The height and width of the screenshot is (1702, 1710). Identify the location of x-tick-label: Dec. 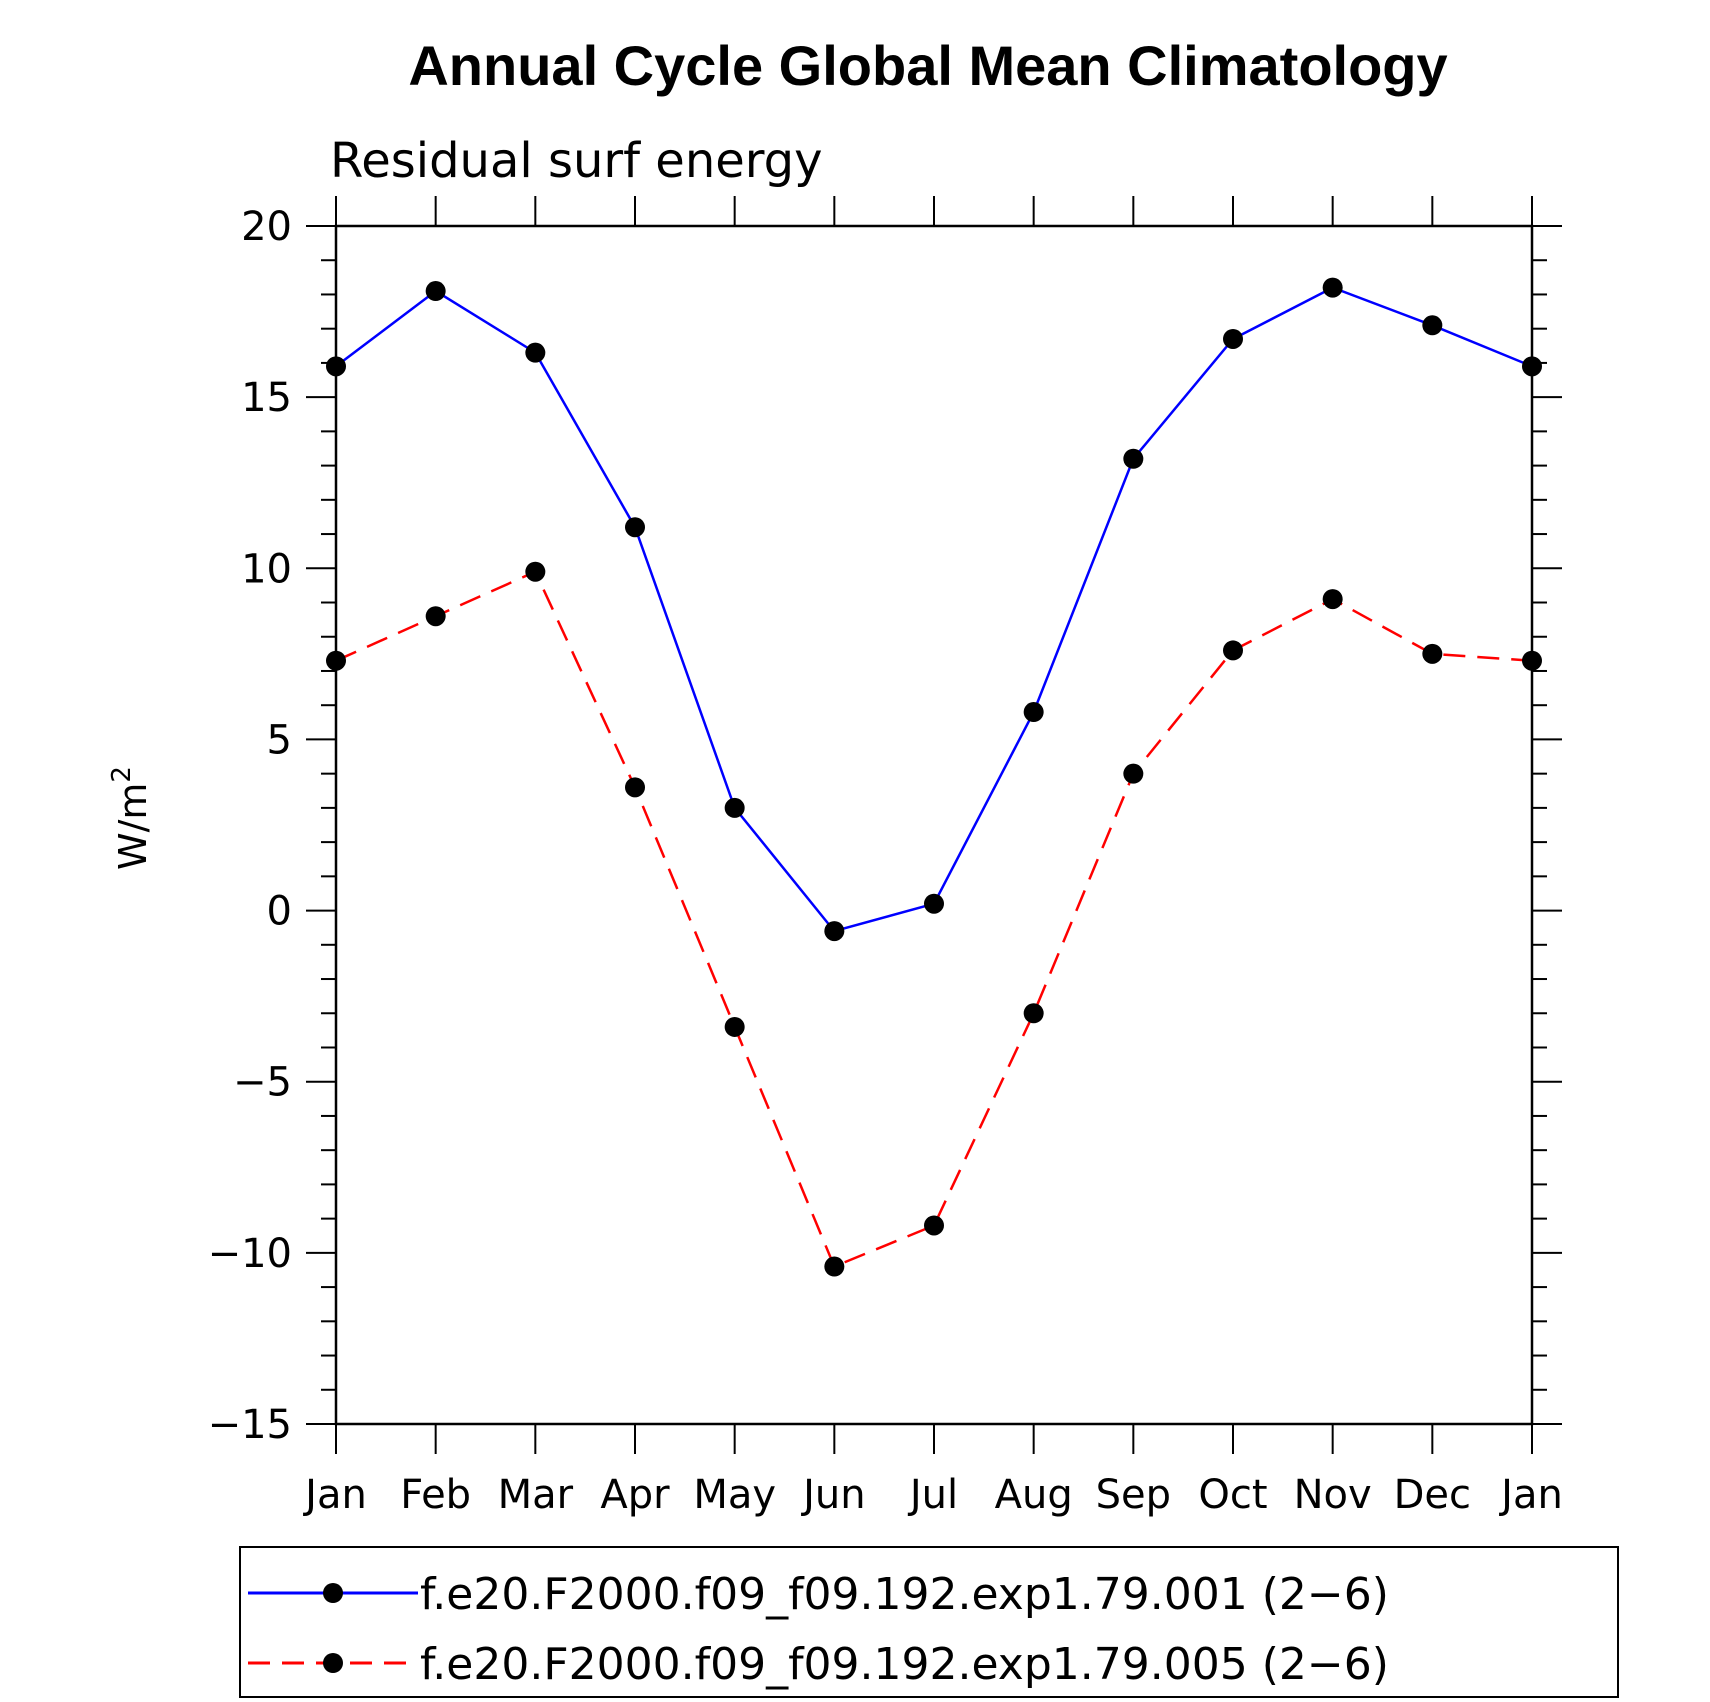
(1432, 1495).